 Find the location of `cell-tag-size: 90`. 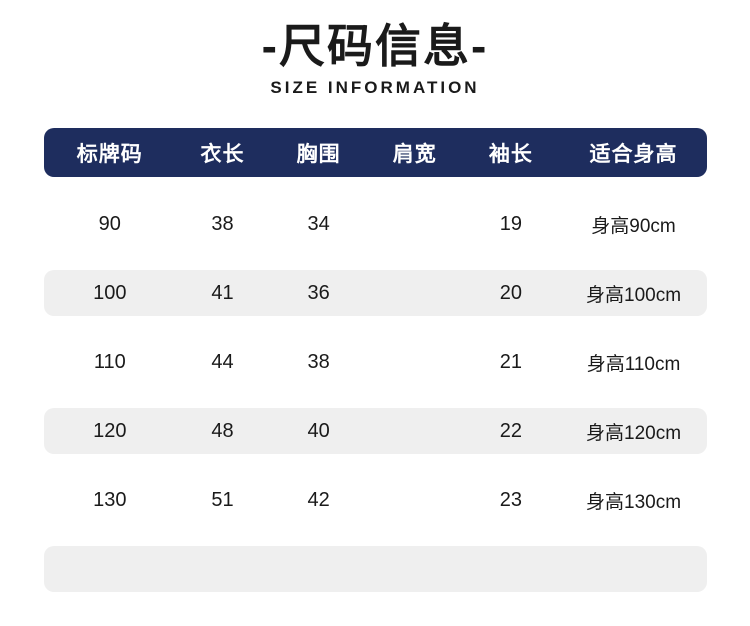

cell-tag-size: 90 is located at coordinates (109, 223).